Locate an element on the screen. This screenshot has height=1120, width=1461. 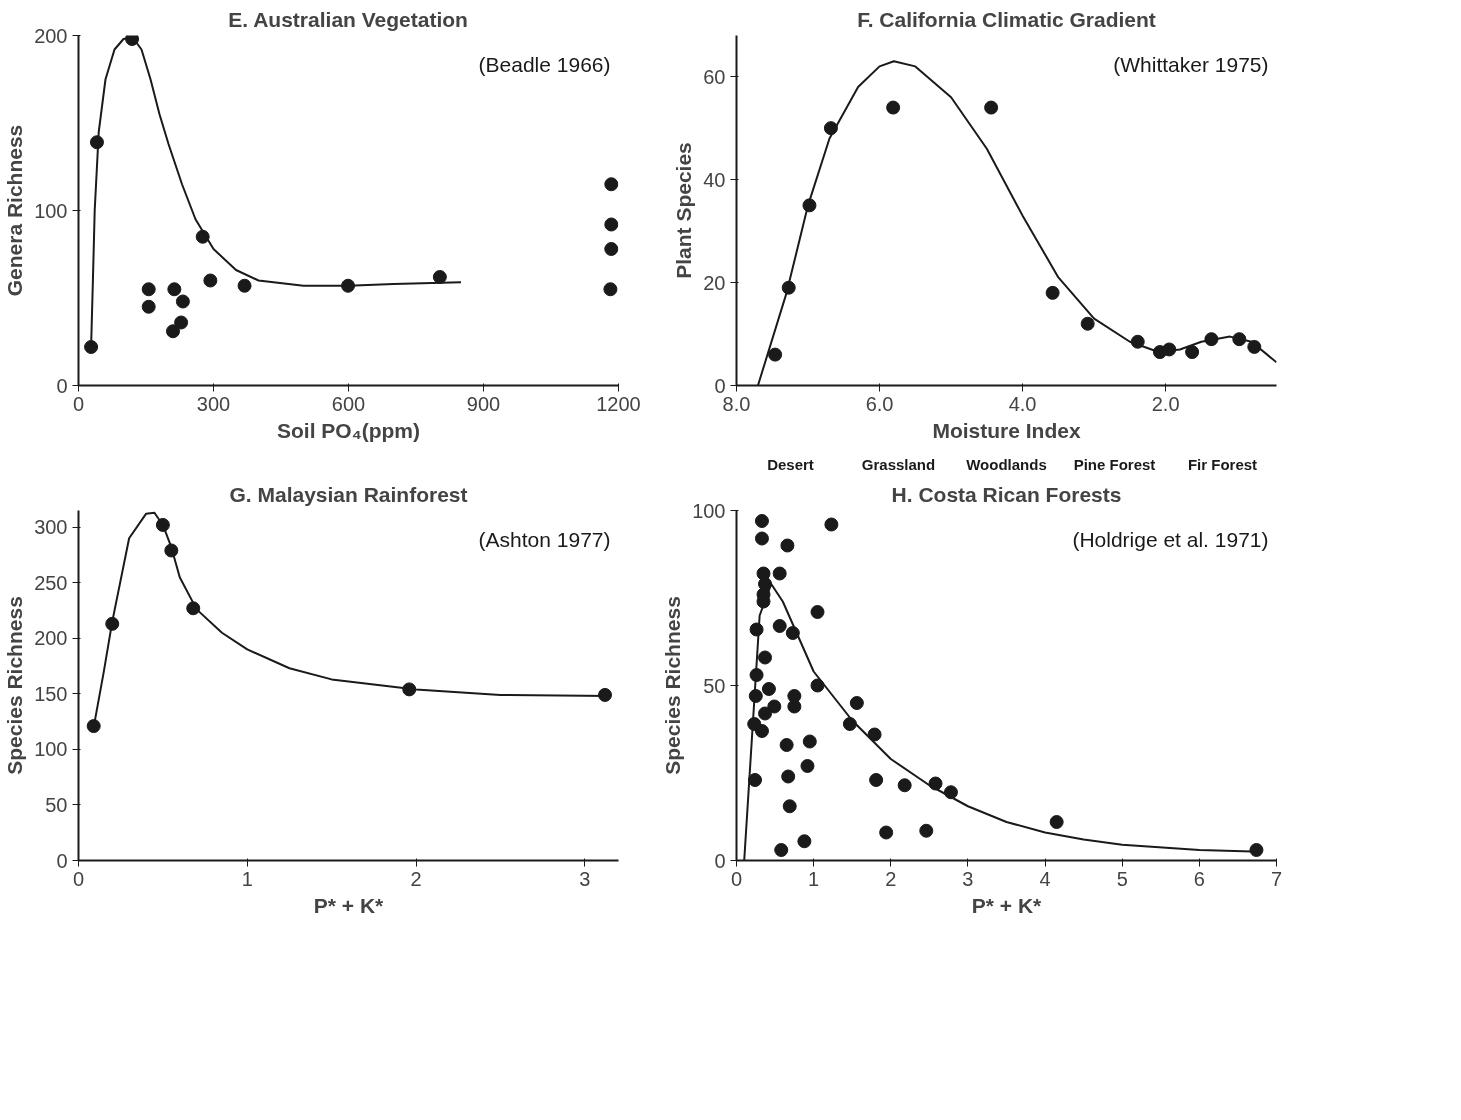
x-tick-label: 900 is located at coordinates (483, 403).